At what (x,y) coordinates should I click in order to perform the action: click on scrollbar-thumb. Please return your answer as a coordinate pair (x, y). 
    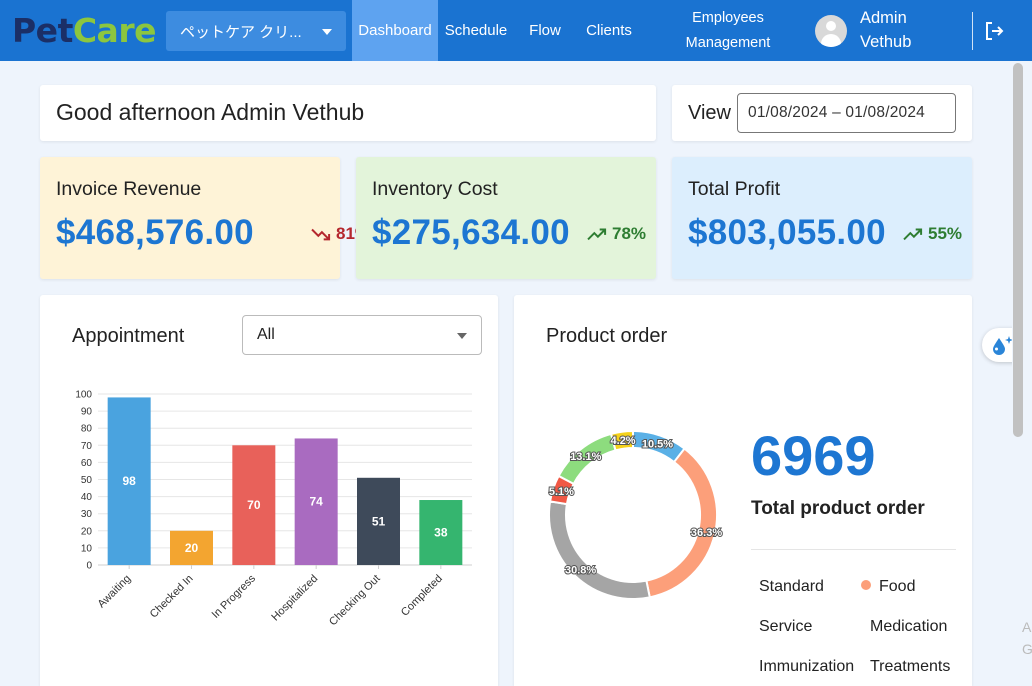
    Looking at the image, I should click on (1018, 250).